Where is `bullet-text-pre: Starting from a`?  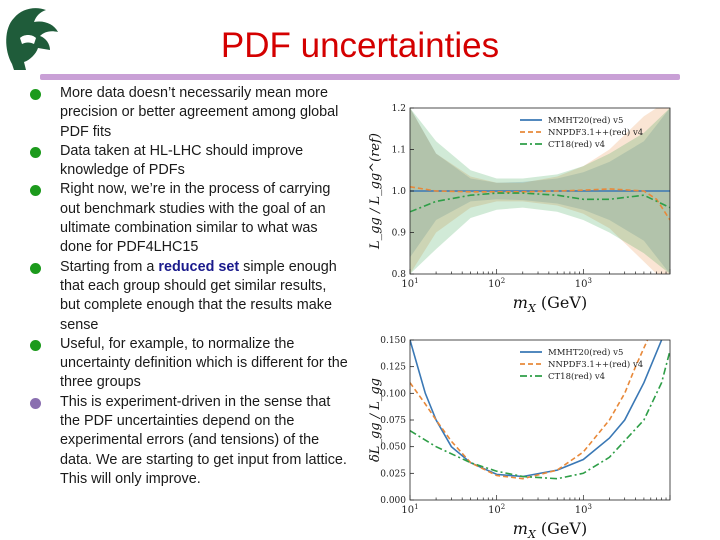
bullet-text-pre: Starting from a is located at coordinates (109, 266).